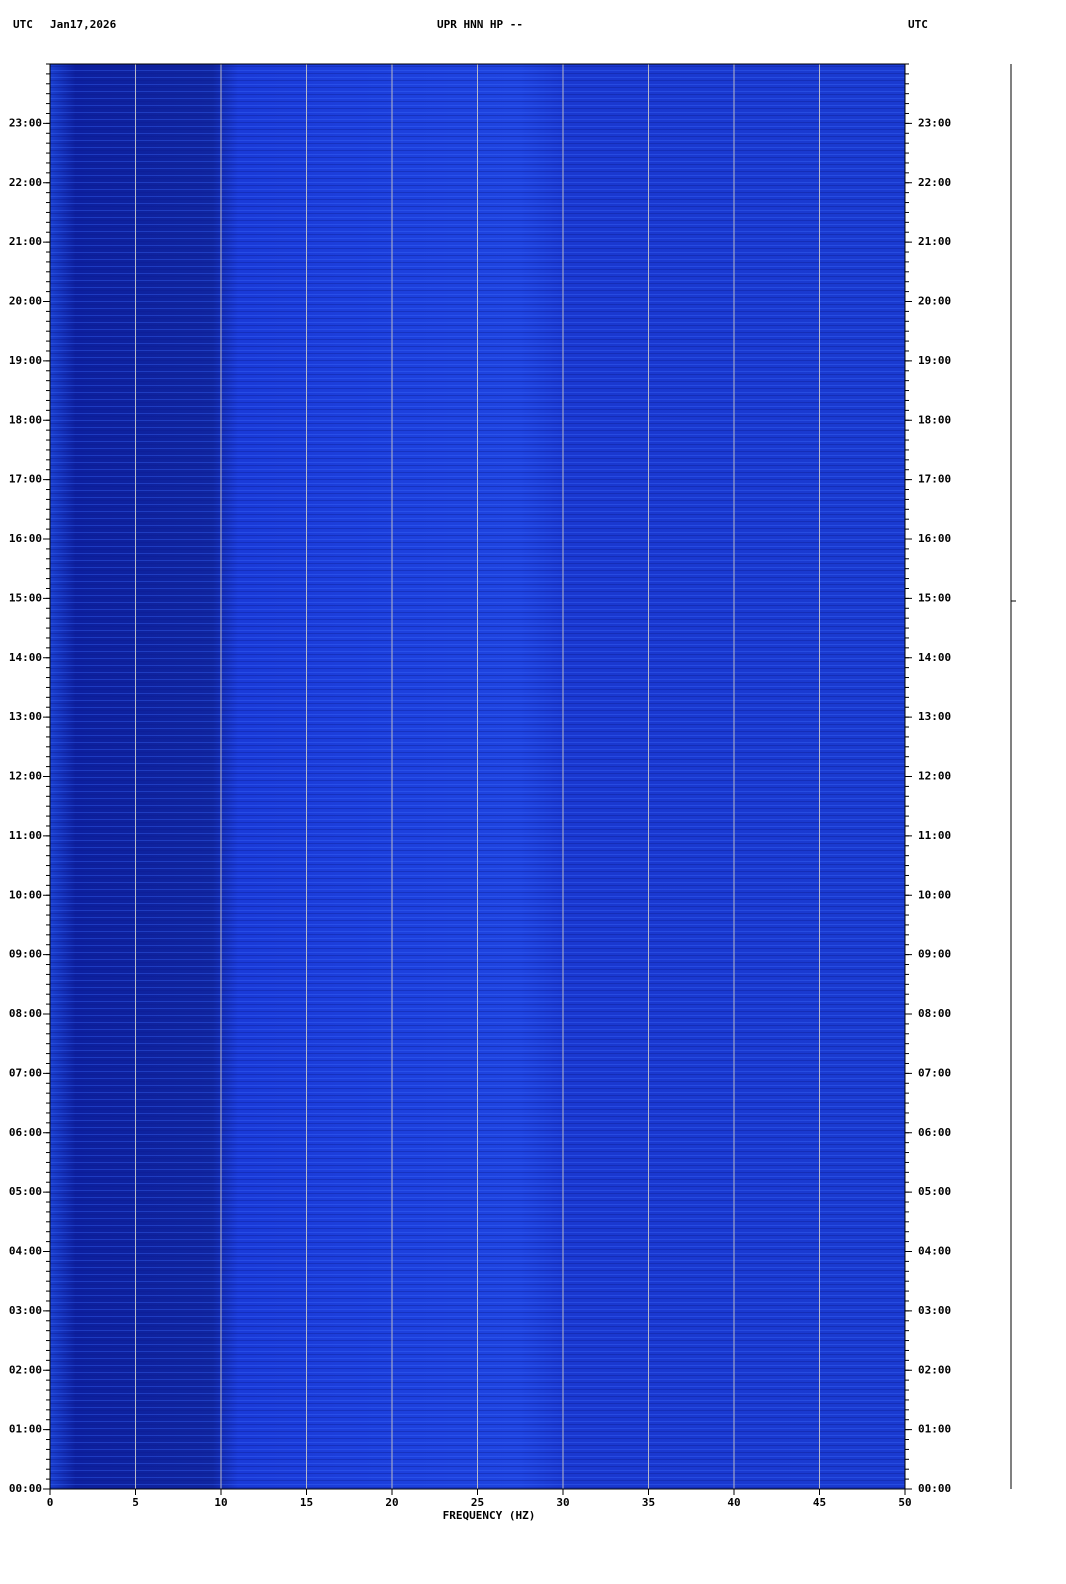 This screenshot has width=1066, height=1584. I want to click on y-tick-label-right: 07:00, so click(934, 1072).